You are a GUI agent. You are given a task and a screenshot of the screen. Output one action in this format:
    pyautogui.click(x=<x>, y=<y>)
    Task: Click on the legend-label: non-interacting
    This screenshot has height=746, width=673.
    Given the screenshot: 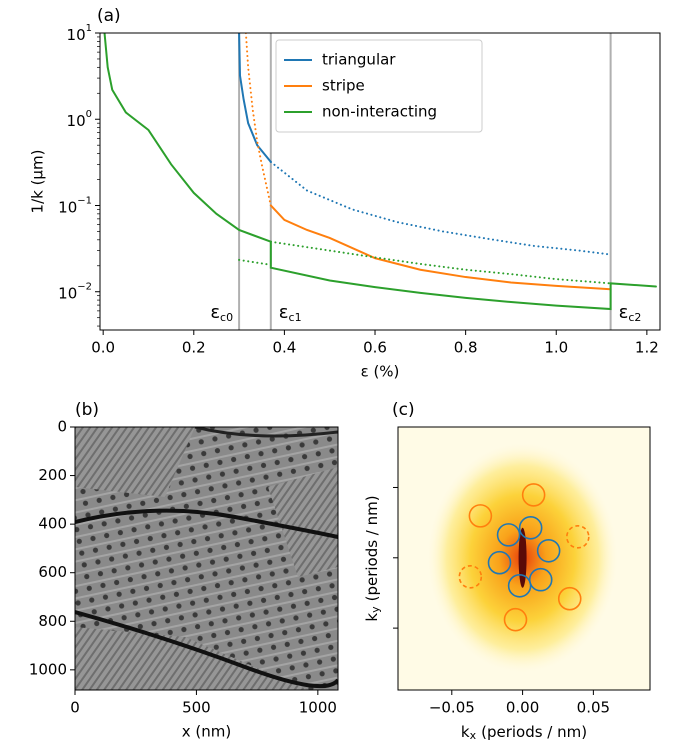 What is the action you would take?
    pyautogui.click(x=379, y=112)
    